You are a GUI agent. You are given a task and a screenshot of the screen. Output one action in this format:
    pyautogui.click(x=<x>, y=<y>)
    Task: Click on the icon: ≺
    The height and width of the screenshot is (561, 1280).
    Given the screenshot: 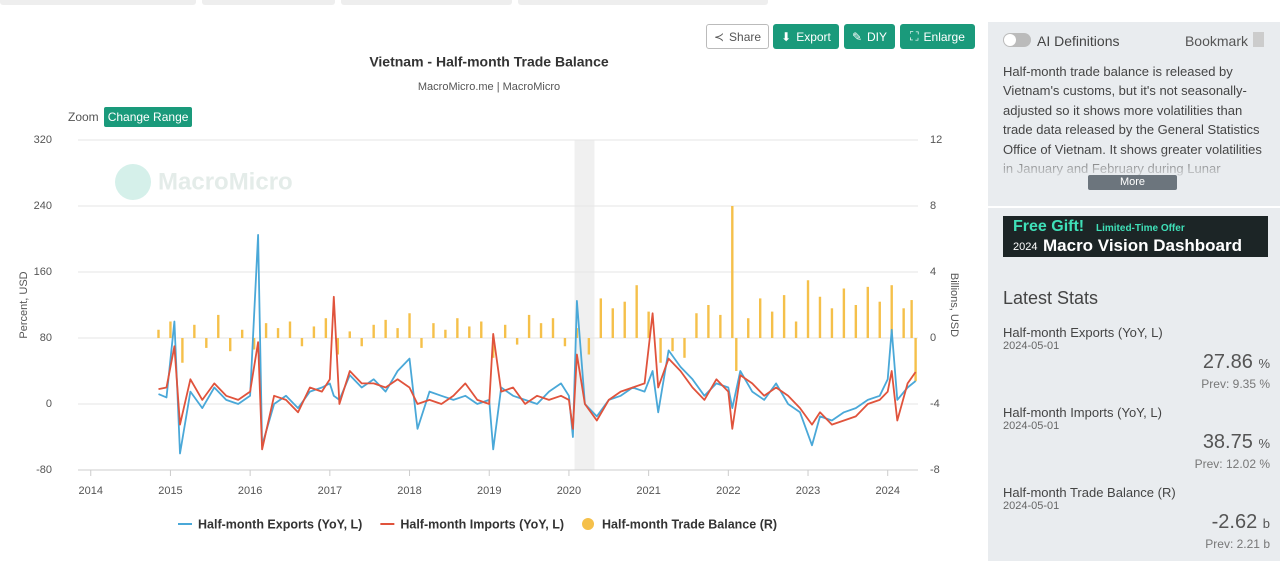 What is the action you would take?
    pyautogui.click(x=719, y=36)
    